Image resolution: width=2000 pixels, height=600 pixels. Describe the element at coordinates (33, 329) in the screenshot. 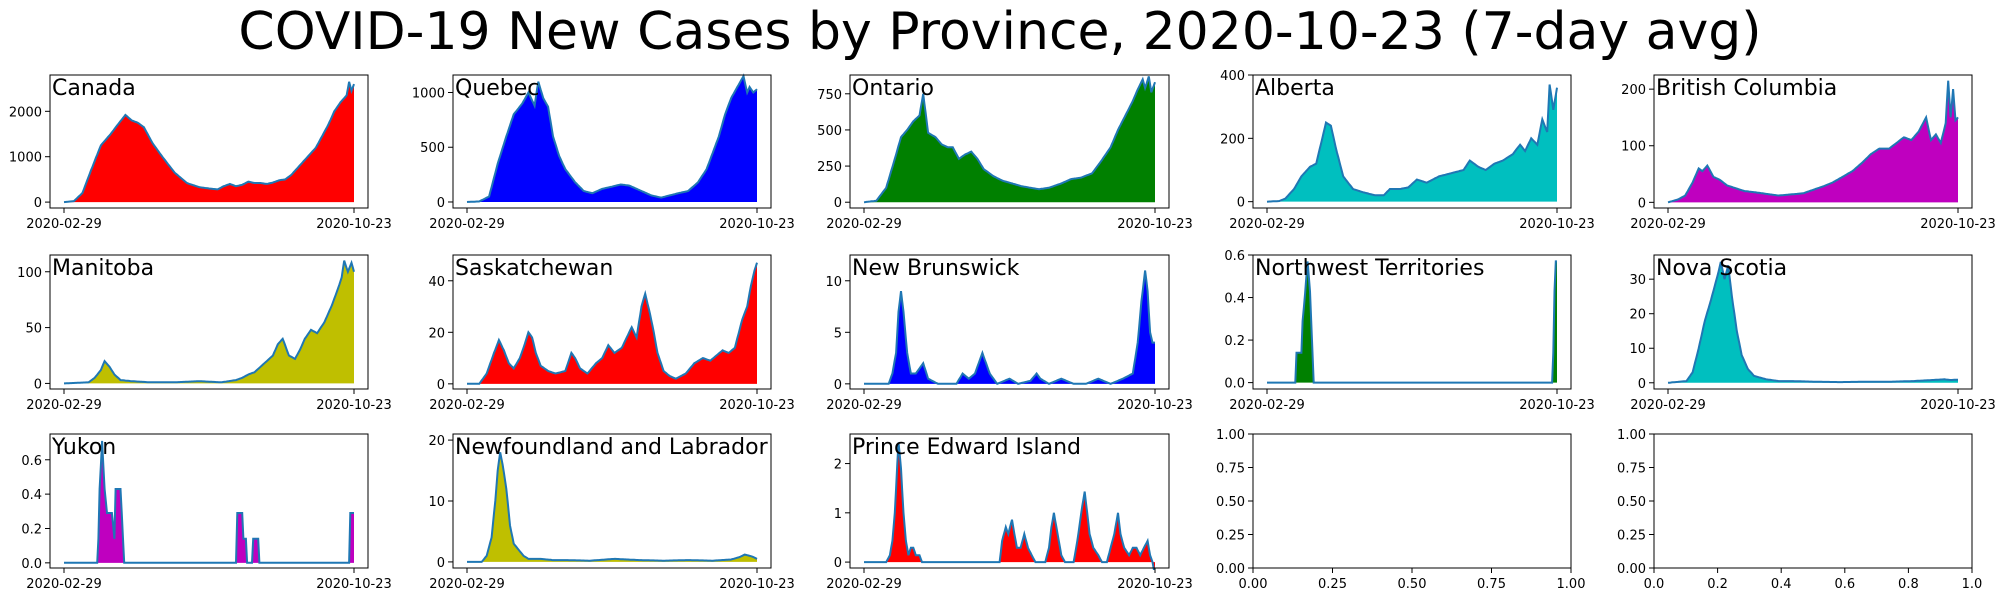

I see `y-tick-label: 50` at that location.